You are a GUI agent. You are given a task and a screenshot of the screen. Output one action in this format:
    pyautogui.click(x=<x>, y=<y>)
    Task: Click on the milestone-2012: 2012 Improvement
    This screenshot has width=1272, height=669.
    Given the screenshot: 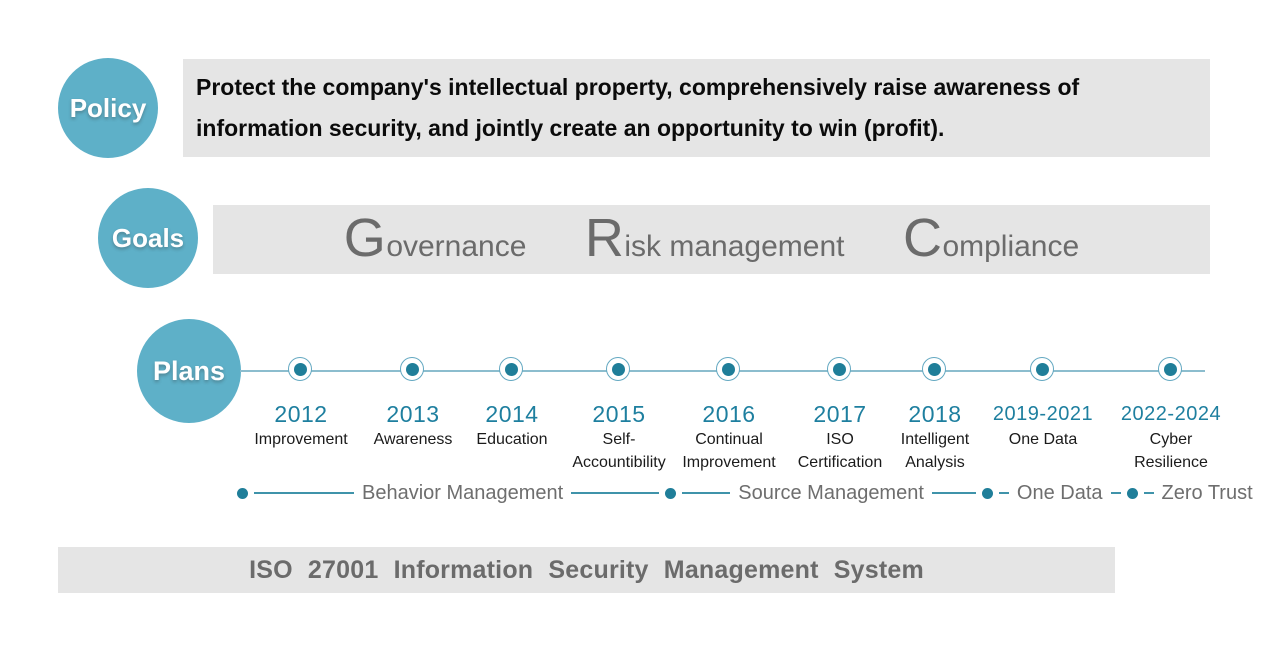 What is the action you would take?
    pyautogui.click(x=301, y=425)
    